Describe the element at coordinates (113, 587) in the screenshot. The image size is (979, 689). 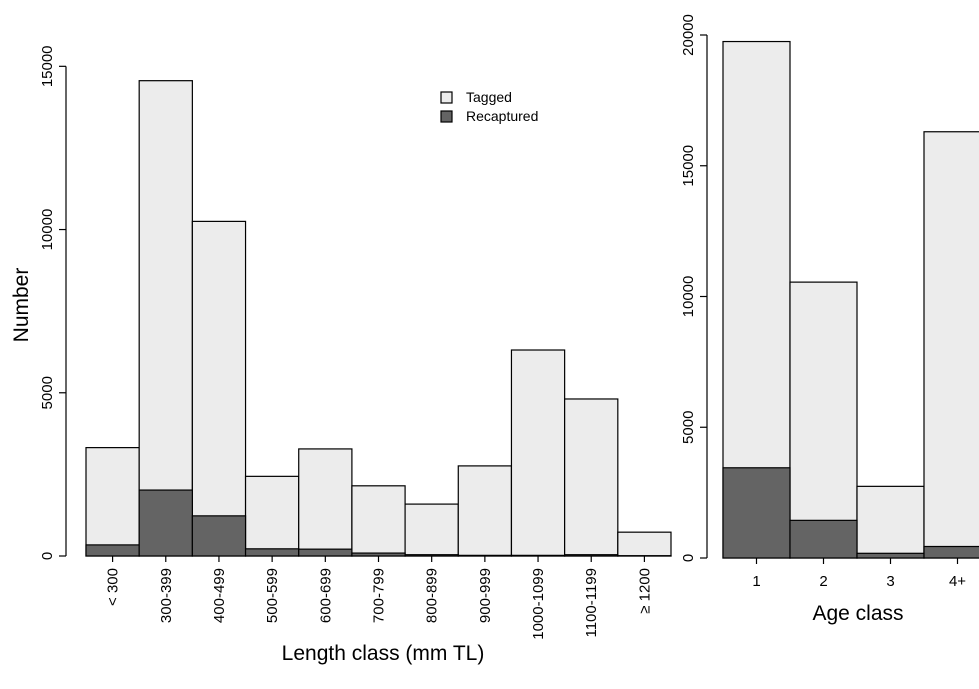
I see `x-tick-label: < 300` at that location.